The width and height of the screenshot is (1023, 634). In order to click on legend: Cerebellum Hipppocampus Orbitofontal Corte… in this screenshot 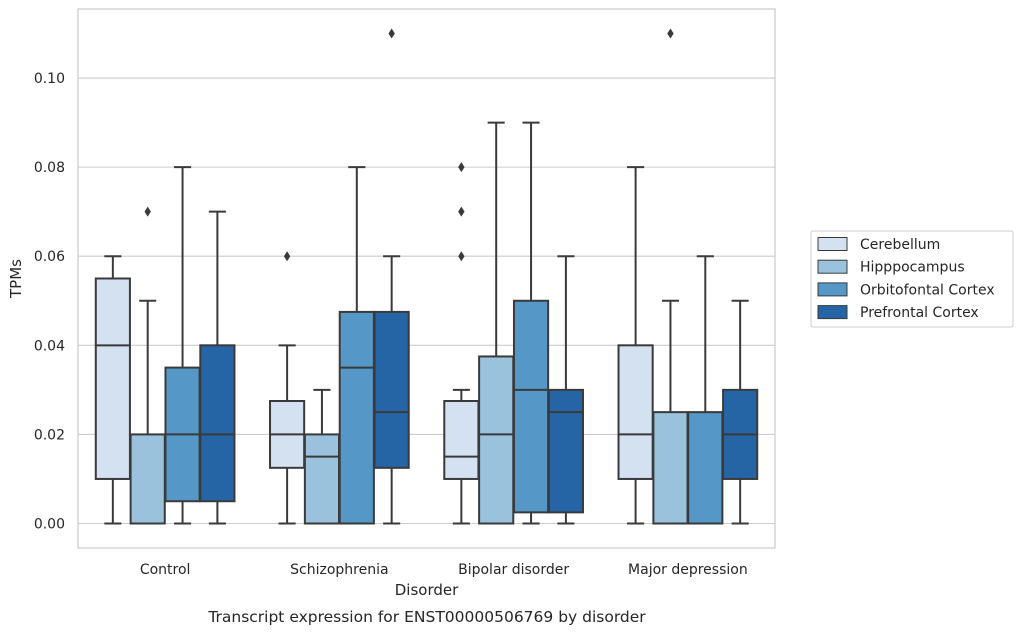, I will do `click(912, 279)`.